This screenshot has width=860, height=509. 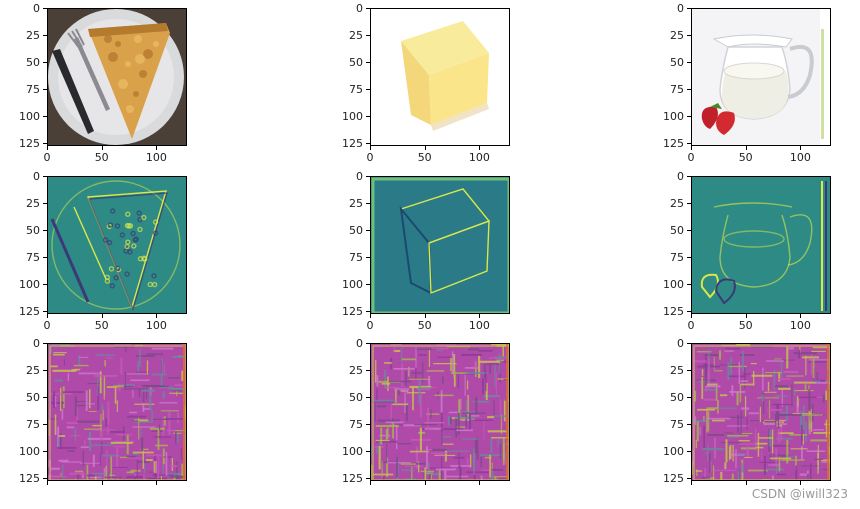 What do you see at coordinates (440, 77) in the screenshot?
I see `butter-block-photo` at bounding box center [440, 77].